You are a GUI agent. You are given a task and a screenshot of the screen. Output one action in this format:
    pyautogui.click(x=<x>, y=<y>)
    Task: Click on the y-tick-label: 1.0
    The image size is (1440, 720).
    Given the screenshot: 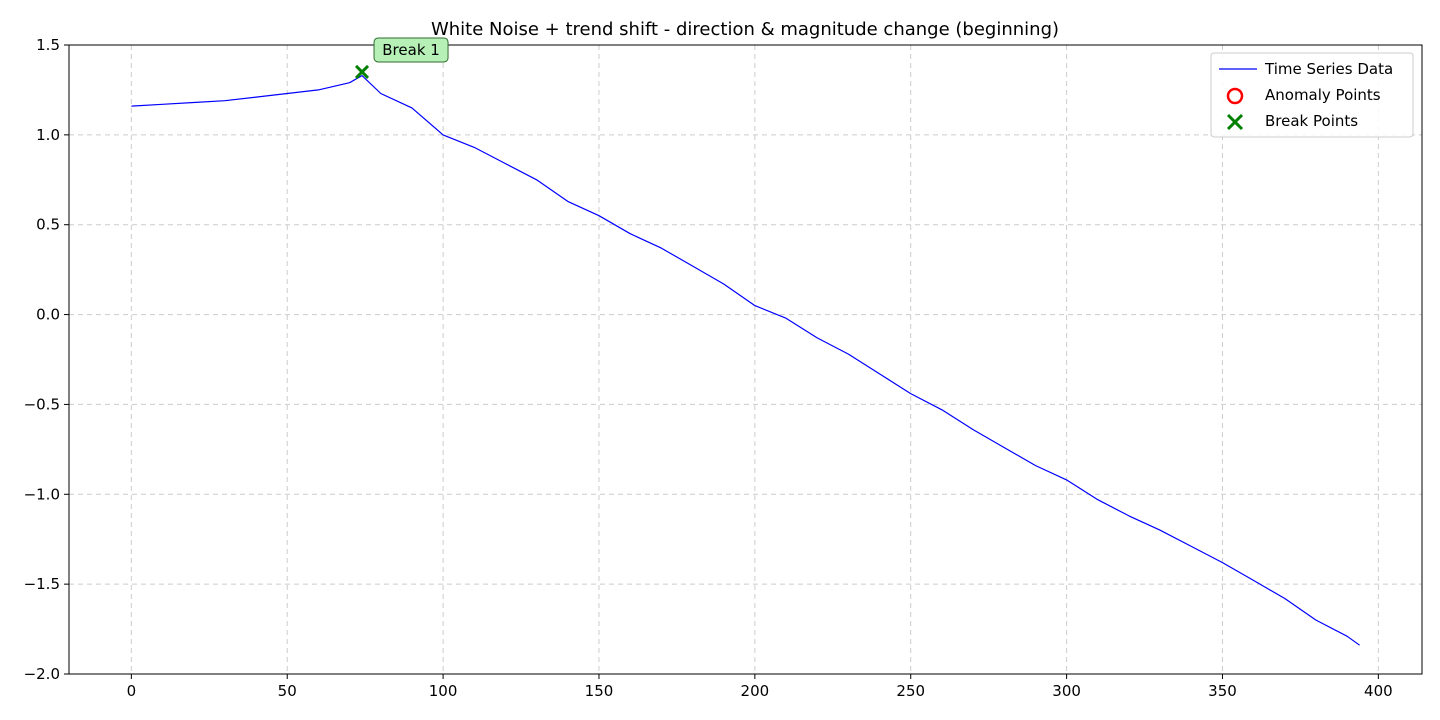 What is the action you would take?
    pyautogui.click(x=48, y=135)
    